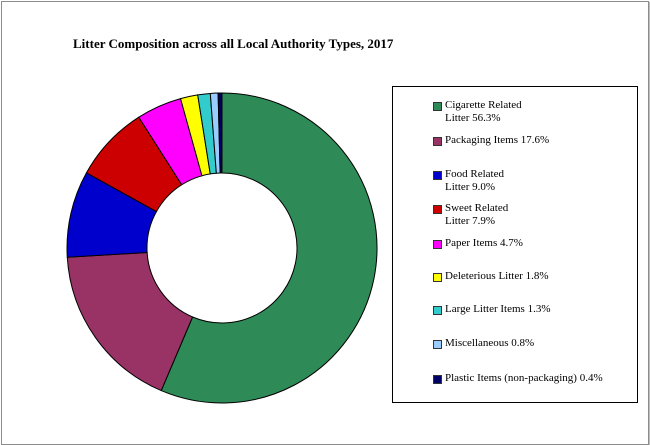 This screenshot has height=445, width=650. I want to click on legend-label: Deleterious Litter 1.8%, so click(497, 276).